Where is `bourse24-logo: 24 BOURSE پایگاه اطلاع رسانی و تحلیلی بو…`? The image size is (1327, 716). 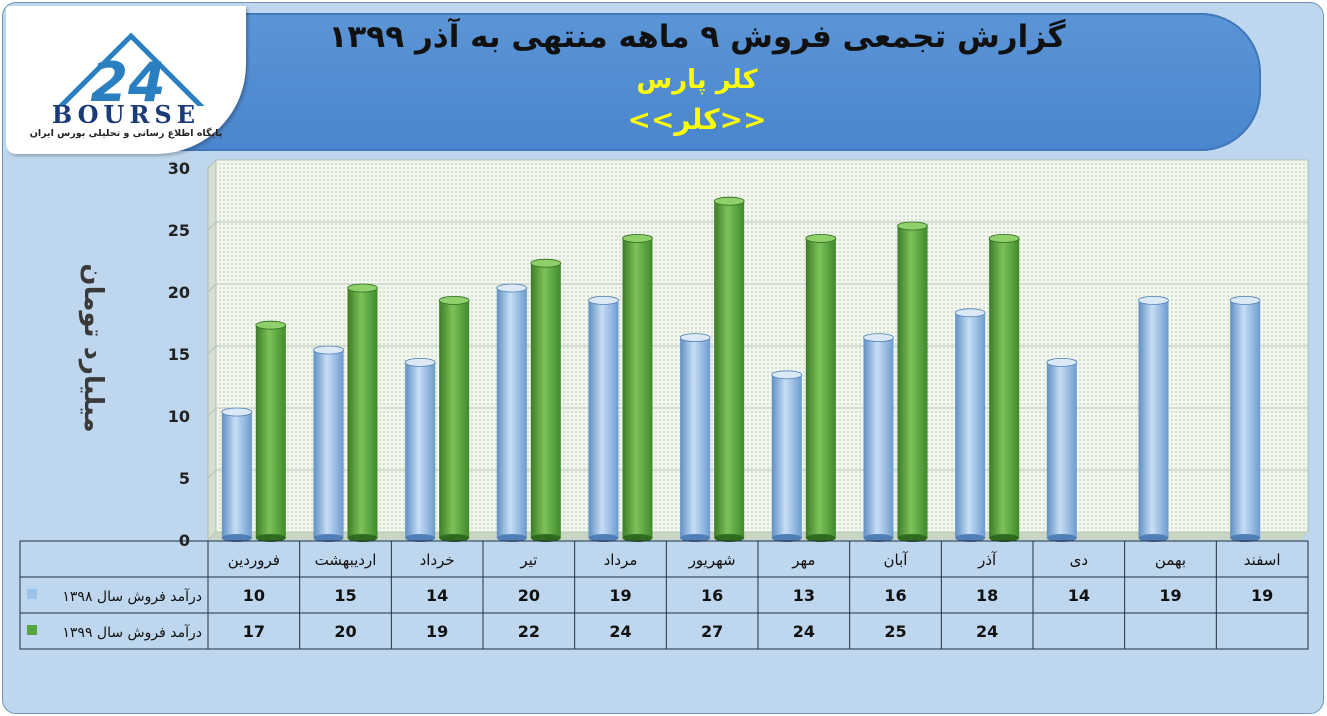
bourse24-logo: 24 BOURSE پایگاه اطلاع رسانی و تحلیلی بو… is located at coordinates (126, 80).